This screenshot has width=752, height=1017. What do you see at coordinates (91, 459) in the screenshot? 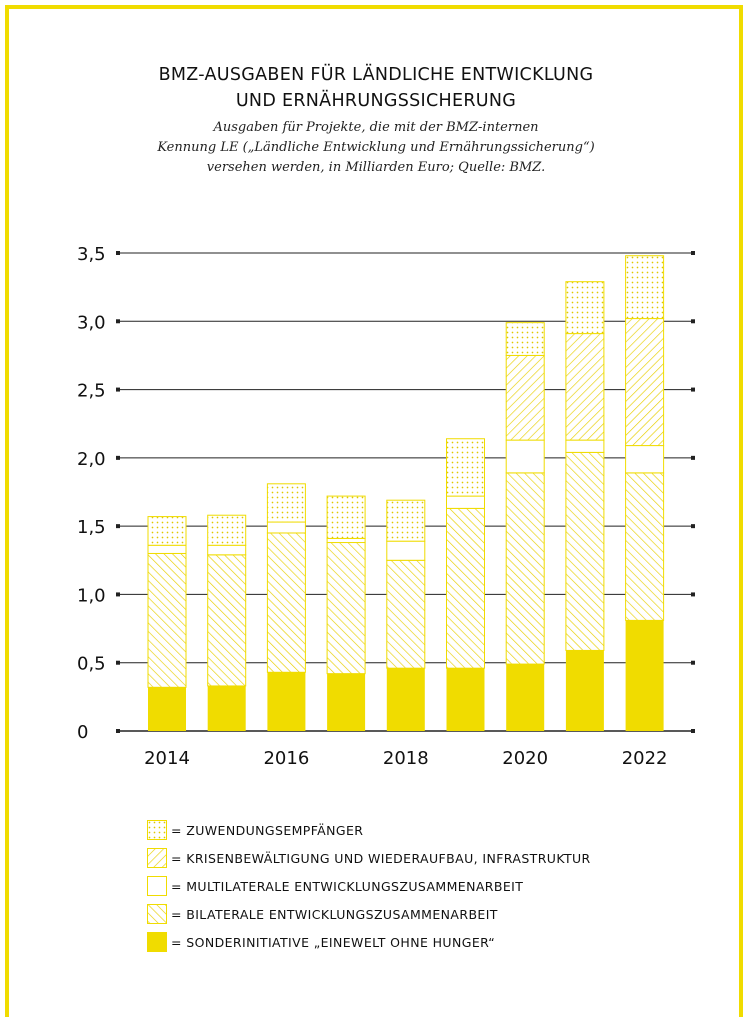
I see `y-tick-label: 2,0` at bounding box center [91, 459].